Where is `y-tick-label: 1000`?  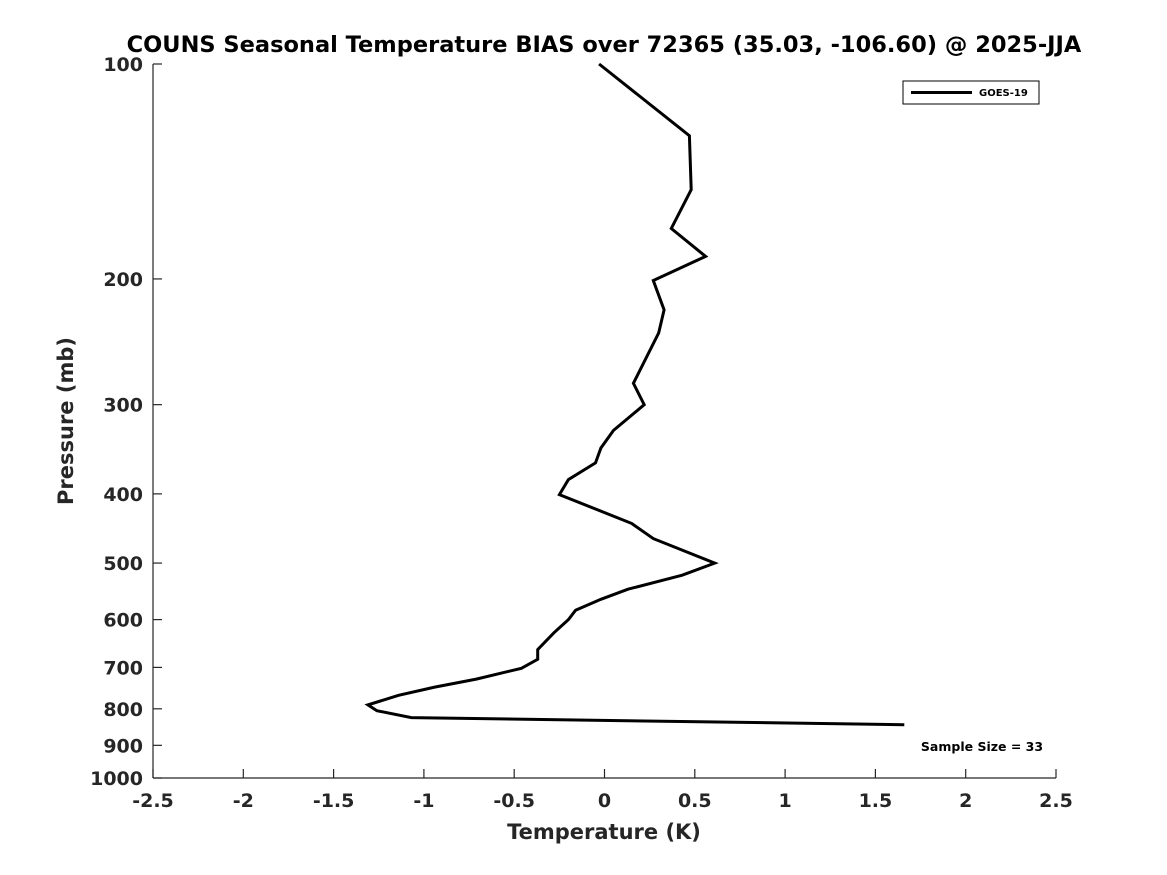 y-tick-label: 1000 is located at coordinates (116, 779).